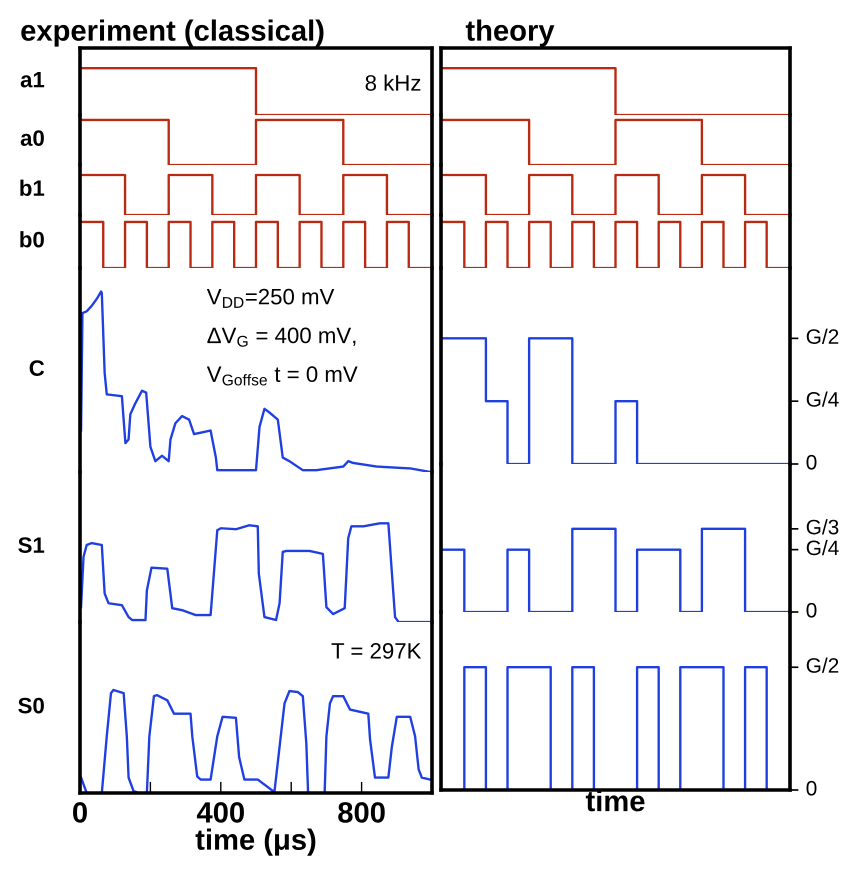 The image size is (859, 882). Describe the element at coordinates (822, 526) in the screenshot. I see `text: G/3` at that location.